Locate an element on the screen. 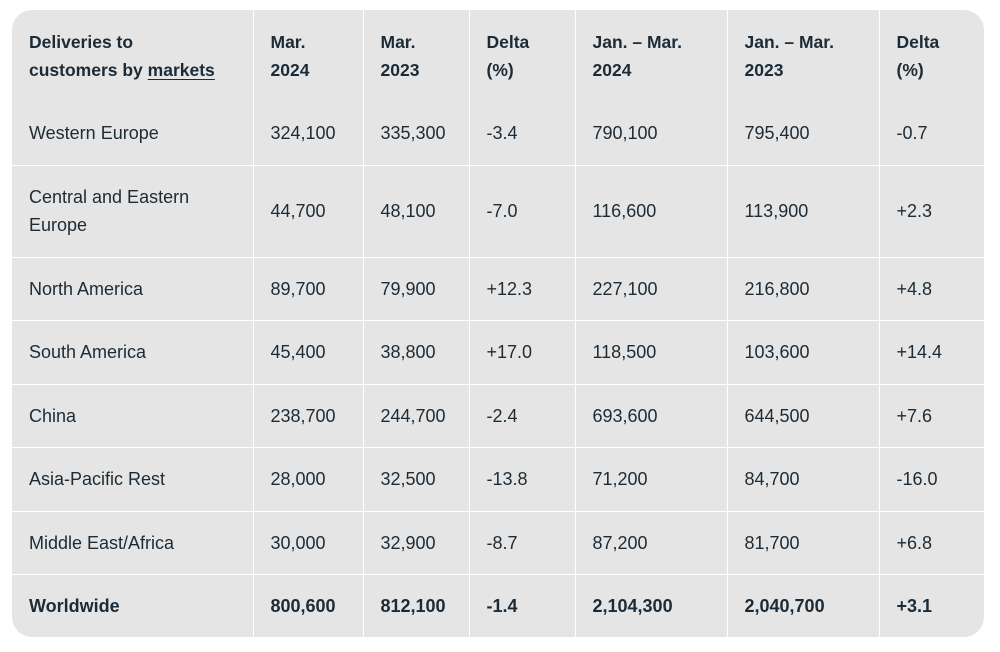 The image size is (1000, 652). mar-2023-cell: 32,500 is located at coordinates (416, 479).